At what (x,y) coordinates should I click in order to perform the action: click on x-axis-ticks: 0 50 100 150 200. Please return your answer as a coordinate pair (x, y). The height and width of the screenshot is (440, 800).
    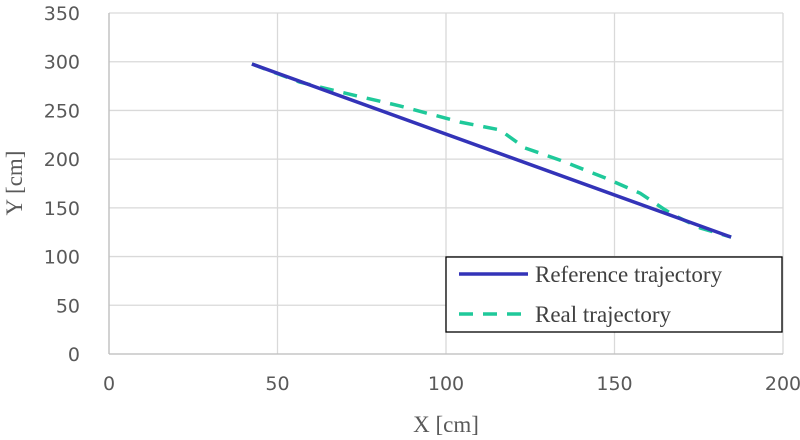
    Looking at the image, I should click on (451, 384).